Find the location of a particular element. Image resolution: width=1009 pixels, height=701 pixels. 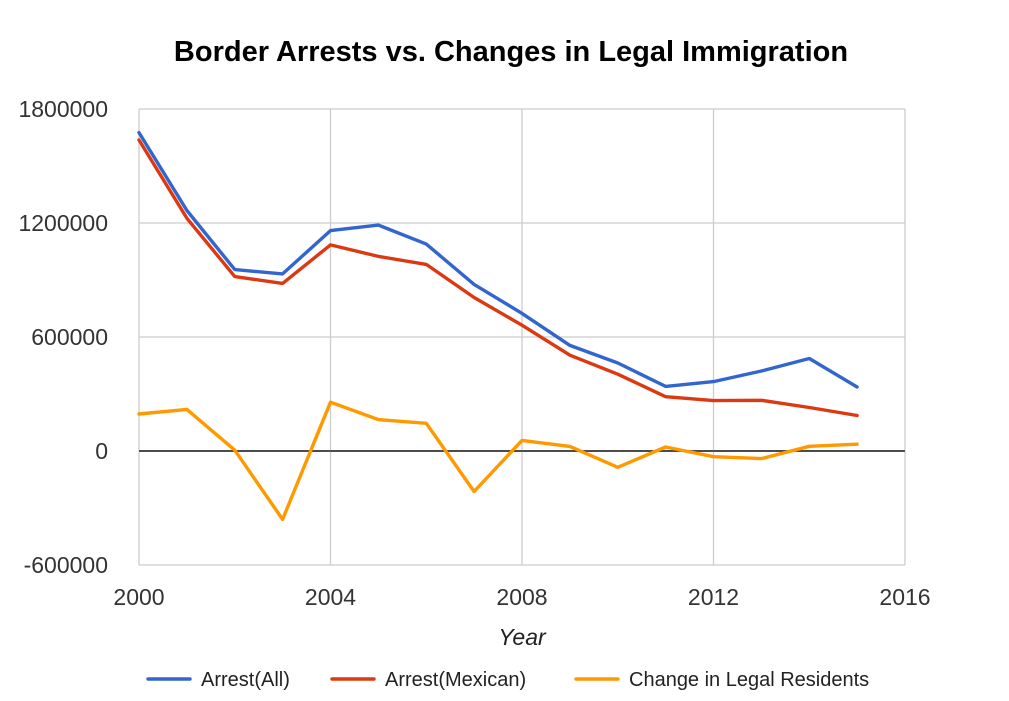

x-tick-label: 2008 is located at coordinates (521, 597).